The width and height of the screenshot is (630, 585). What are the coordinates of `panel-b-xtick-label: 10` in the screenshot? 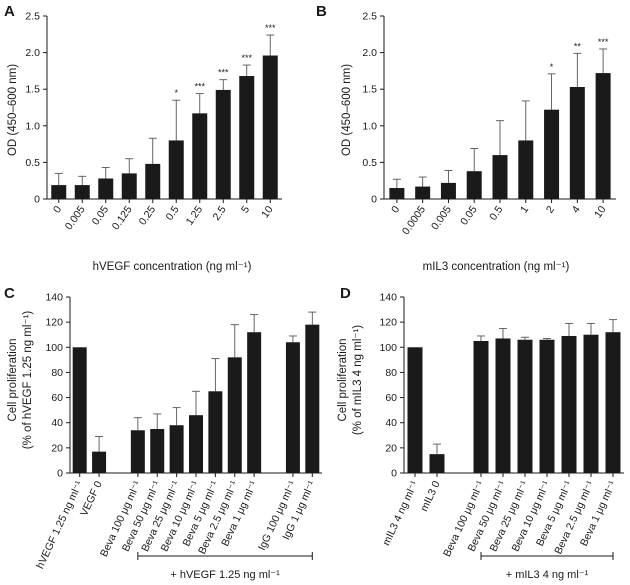 It's located at (600, 212).